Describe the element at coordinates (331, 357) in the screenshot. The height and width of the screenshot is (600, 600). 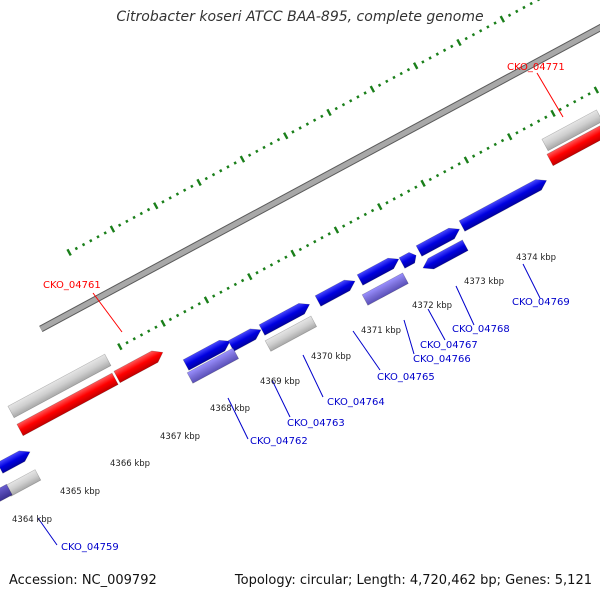
I see `ruler-label-4370: 4370 kbp` at that location.